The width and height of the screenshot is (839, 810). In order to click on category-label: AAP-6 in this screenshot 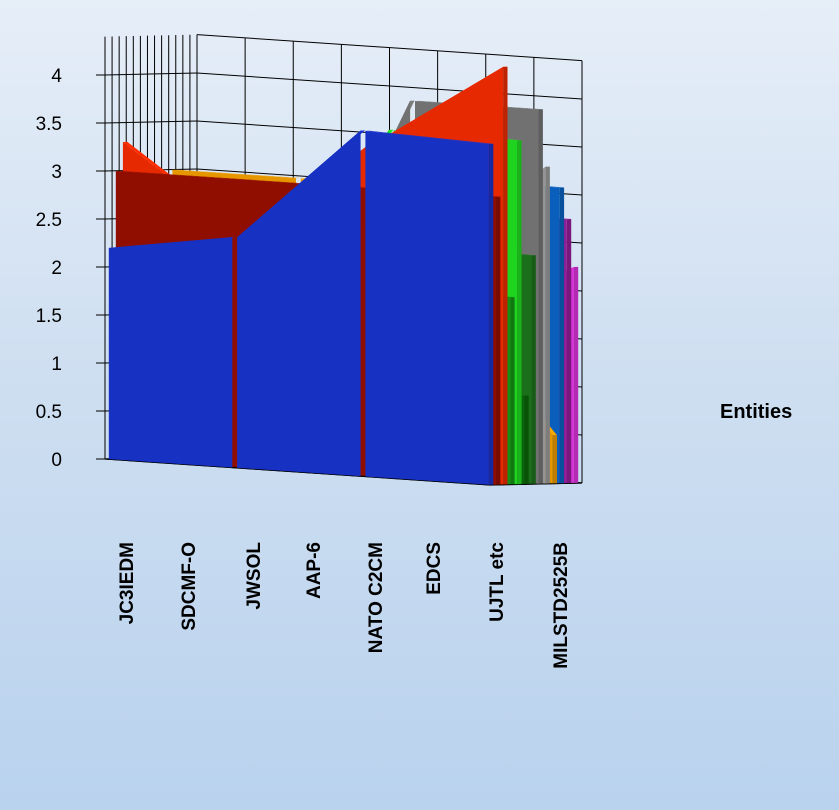, I will do `click(314, 570)`.